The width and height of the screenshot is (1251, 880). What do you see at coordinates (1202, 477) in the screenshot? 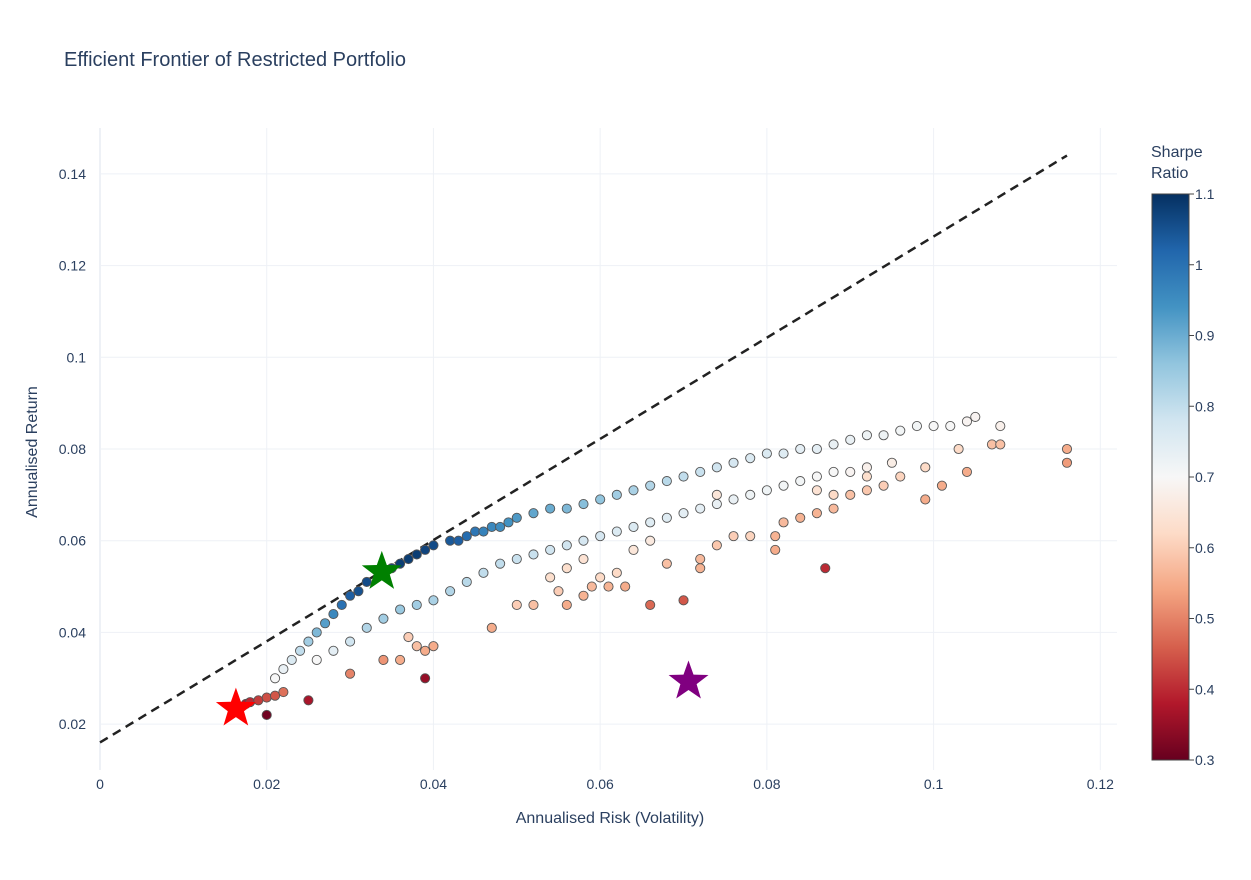
I see `colorbar-ticks: 0.3 0.4 0.5 0.6 0.7 0.8 0.9 1 1.1` at bounding box center [1202, 477].